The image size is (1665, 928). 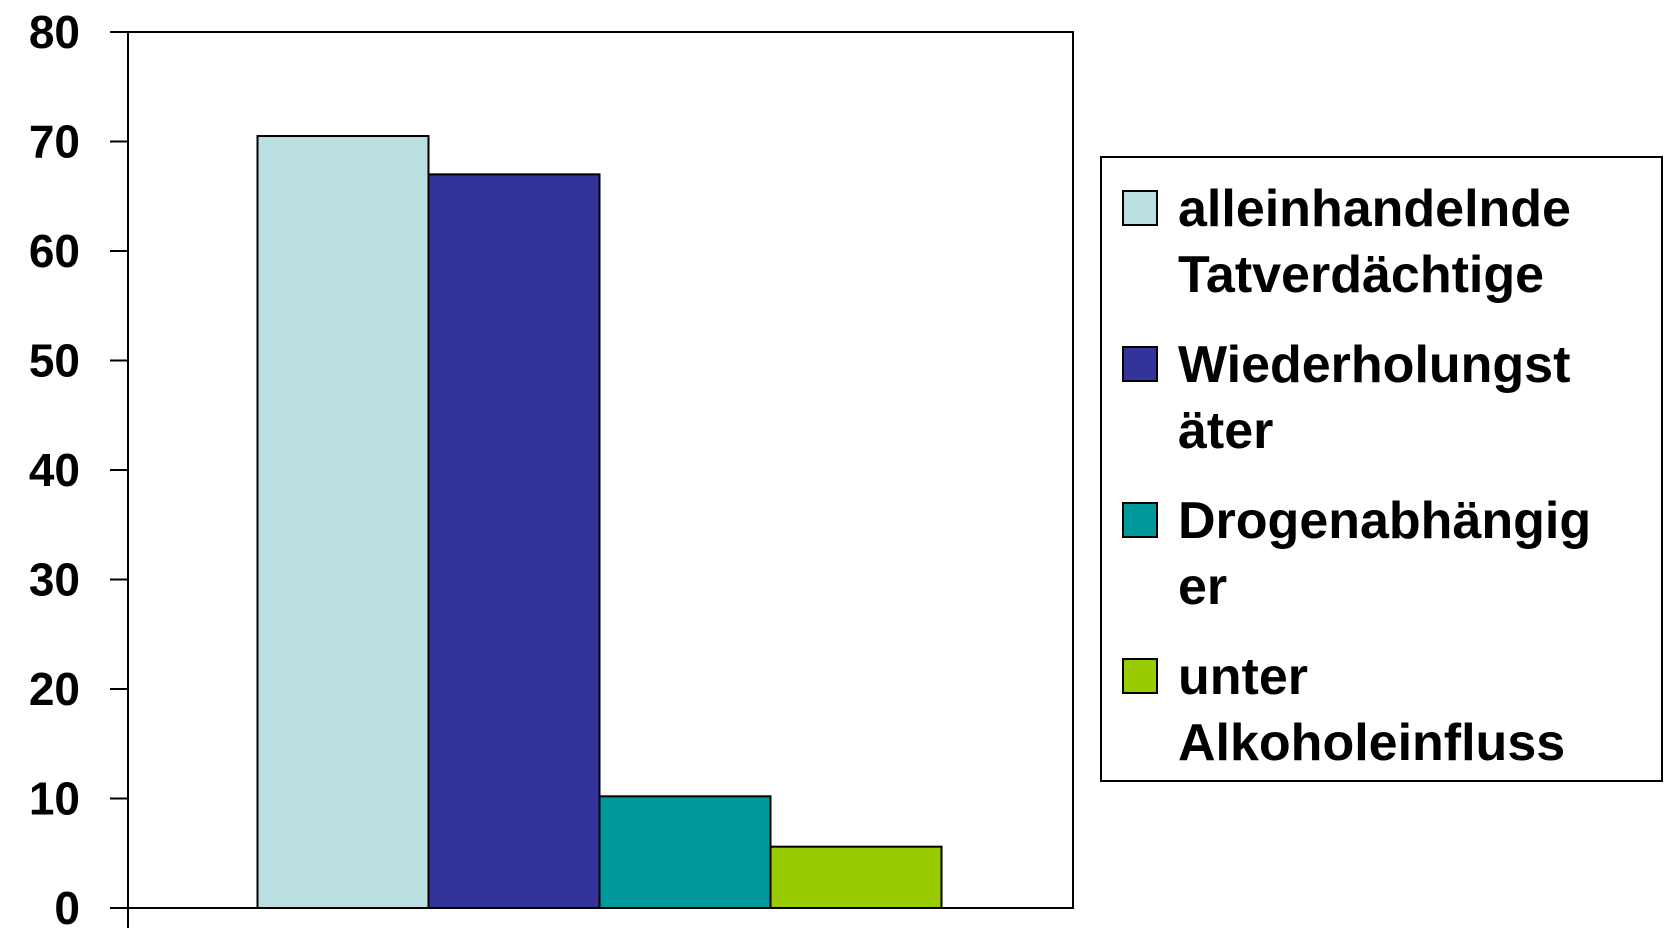 I want to click on legend-label: Wiederholungst äter, so click(x=1418, y=398).